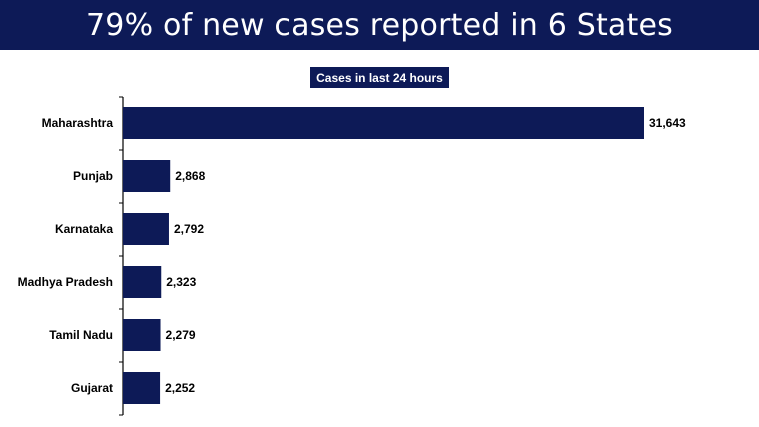 This screenshot has width=759, height=427. What do you see at coordinates (92, 388) in the screenshot?
I see `category-label: Gujarat` at bounding box center [92, 388].